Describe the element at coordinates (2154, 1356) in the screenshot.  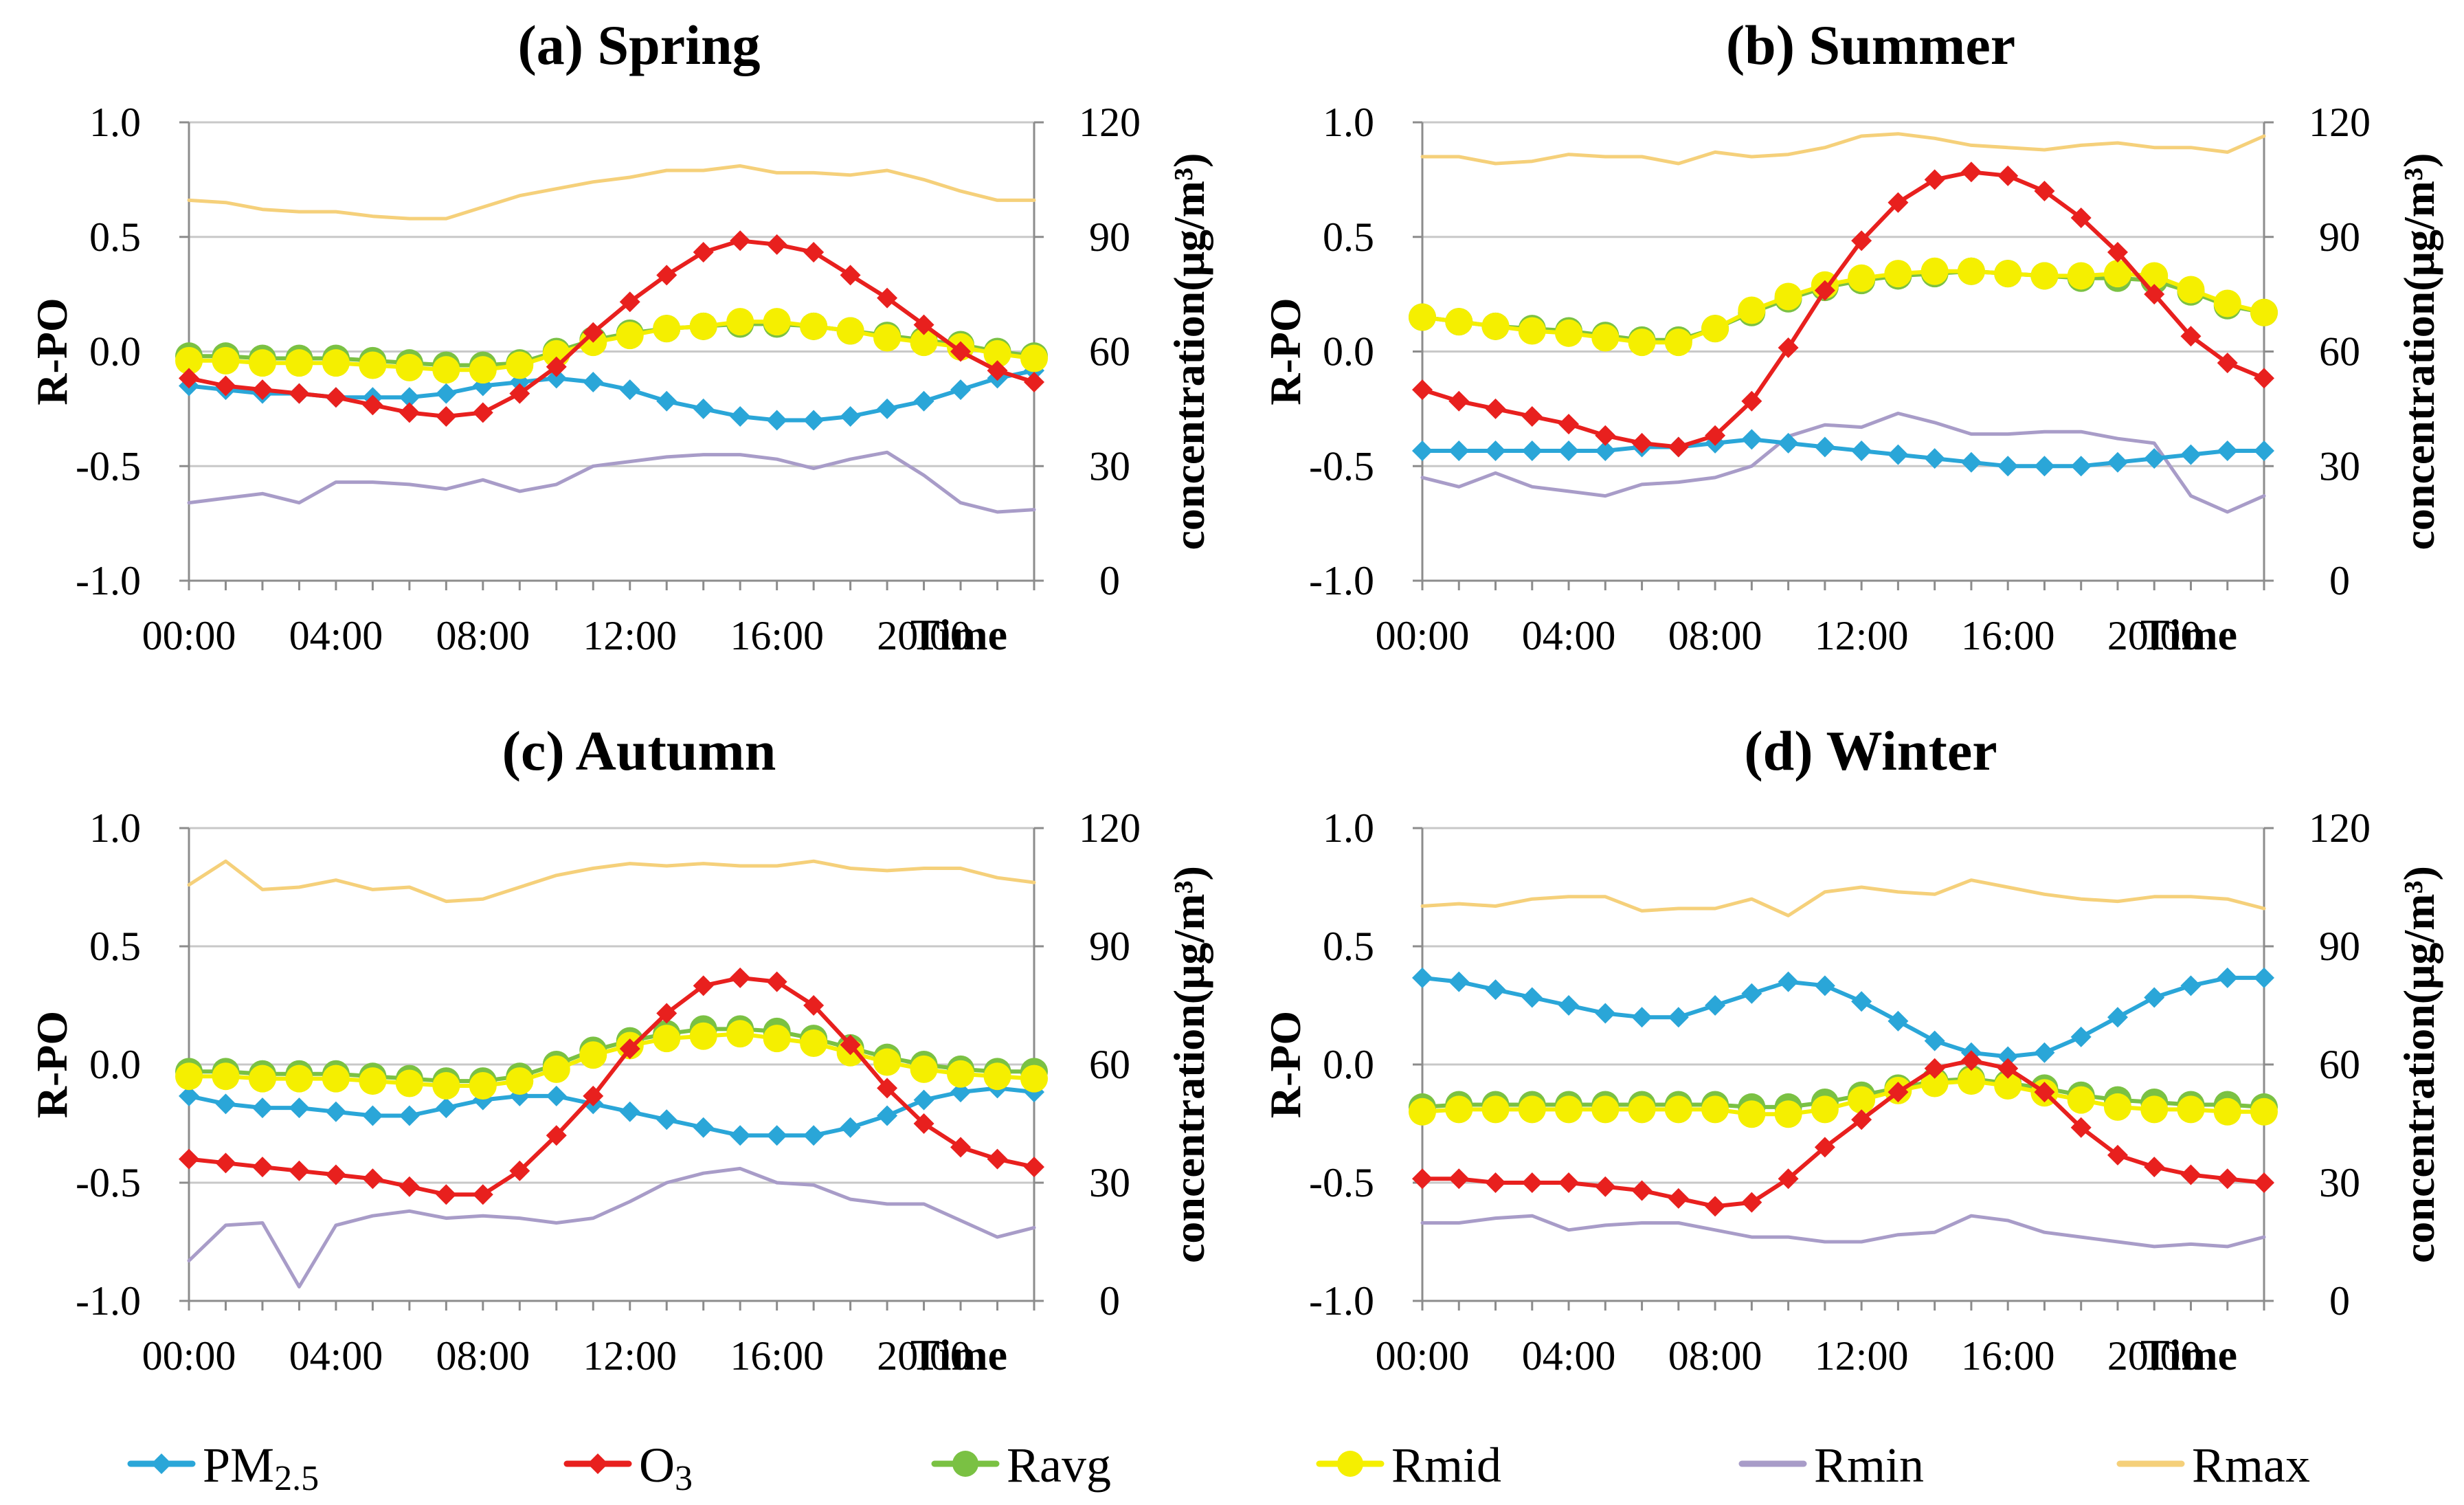
I see `x-tick-label: 20:00` at that location.